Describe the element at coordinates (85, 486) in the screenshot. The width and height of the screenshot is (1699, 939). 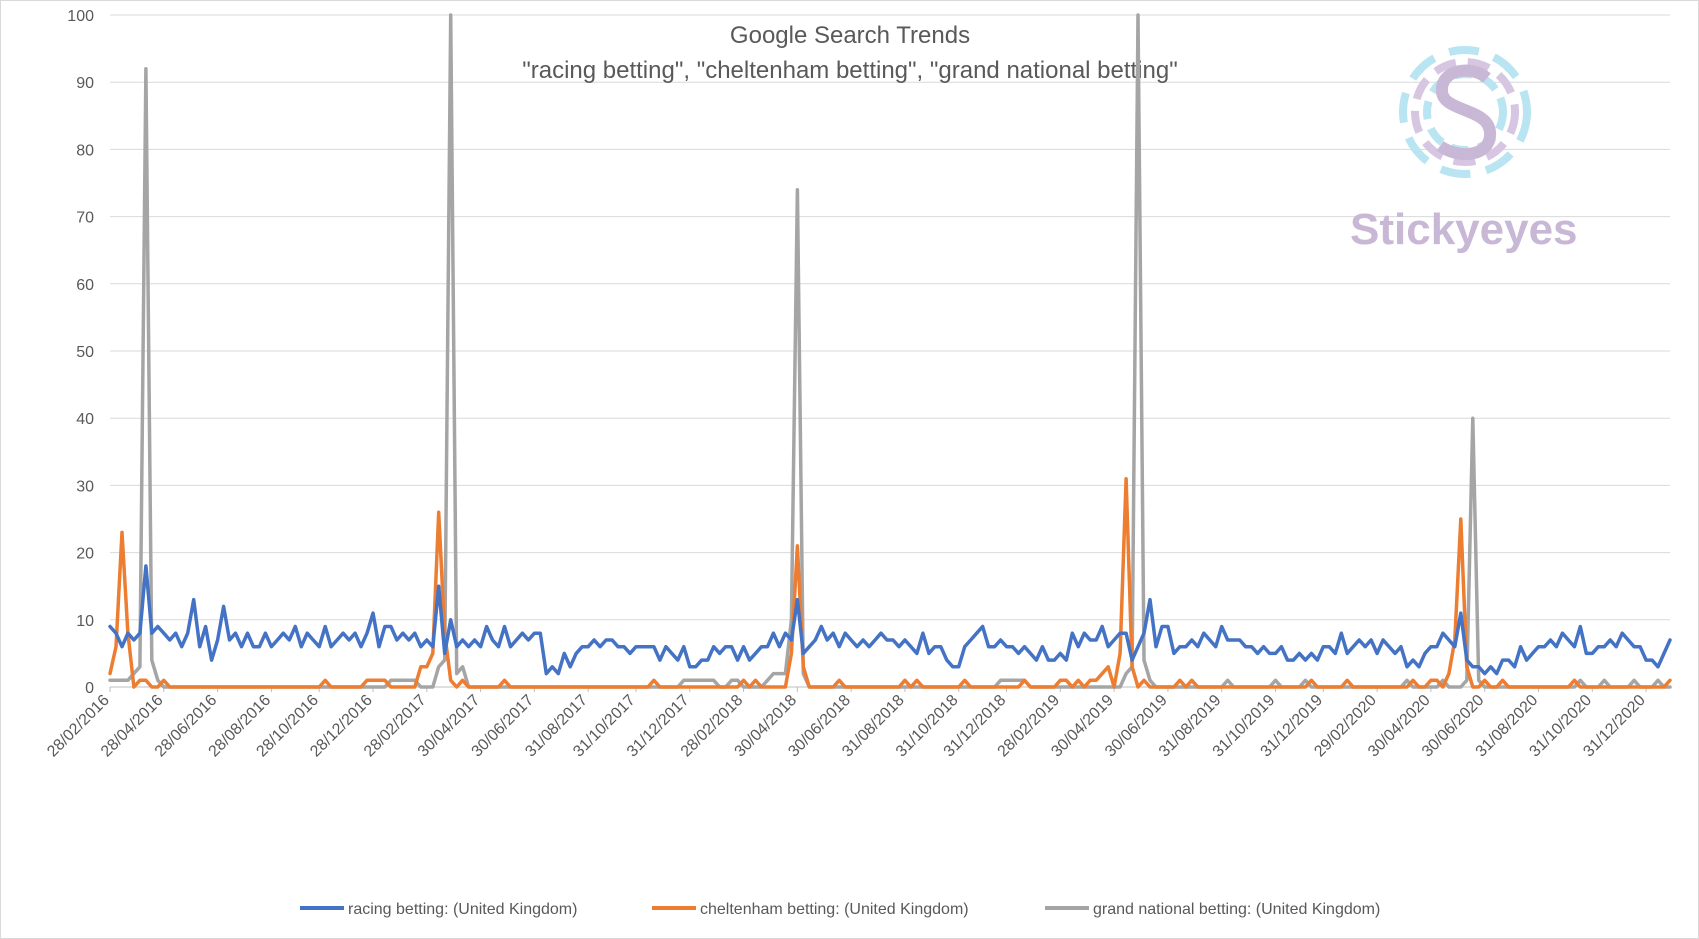
I see `y-tick-label: 30` at that location.